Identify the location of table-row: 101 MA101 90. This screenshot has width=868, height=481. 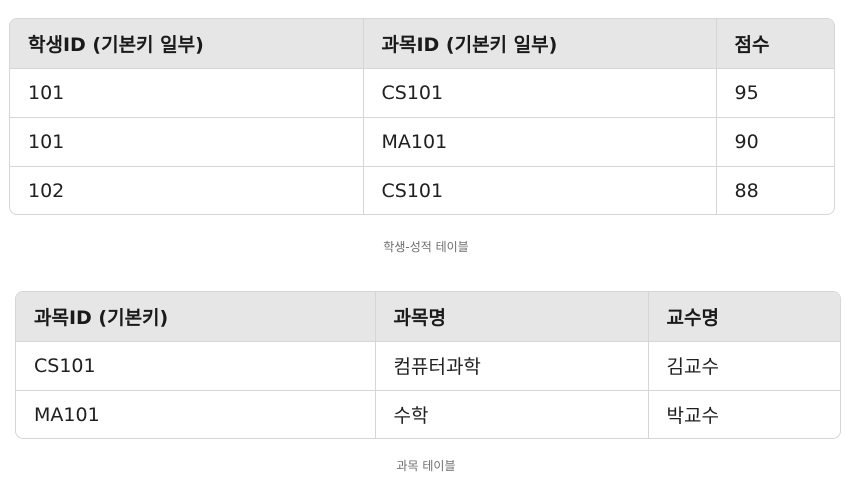
(422, 142).